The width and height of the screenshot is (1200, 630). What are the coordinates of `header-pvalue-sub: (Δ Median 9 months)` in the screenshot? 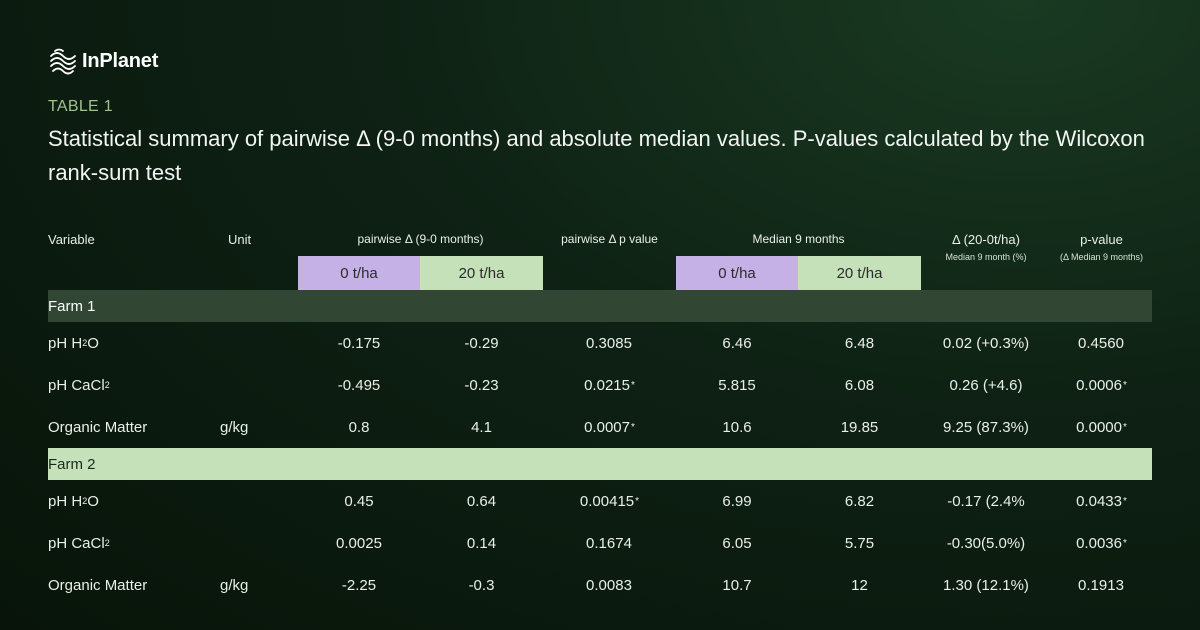 It's located at (1101, 257).